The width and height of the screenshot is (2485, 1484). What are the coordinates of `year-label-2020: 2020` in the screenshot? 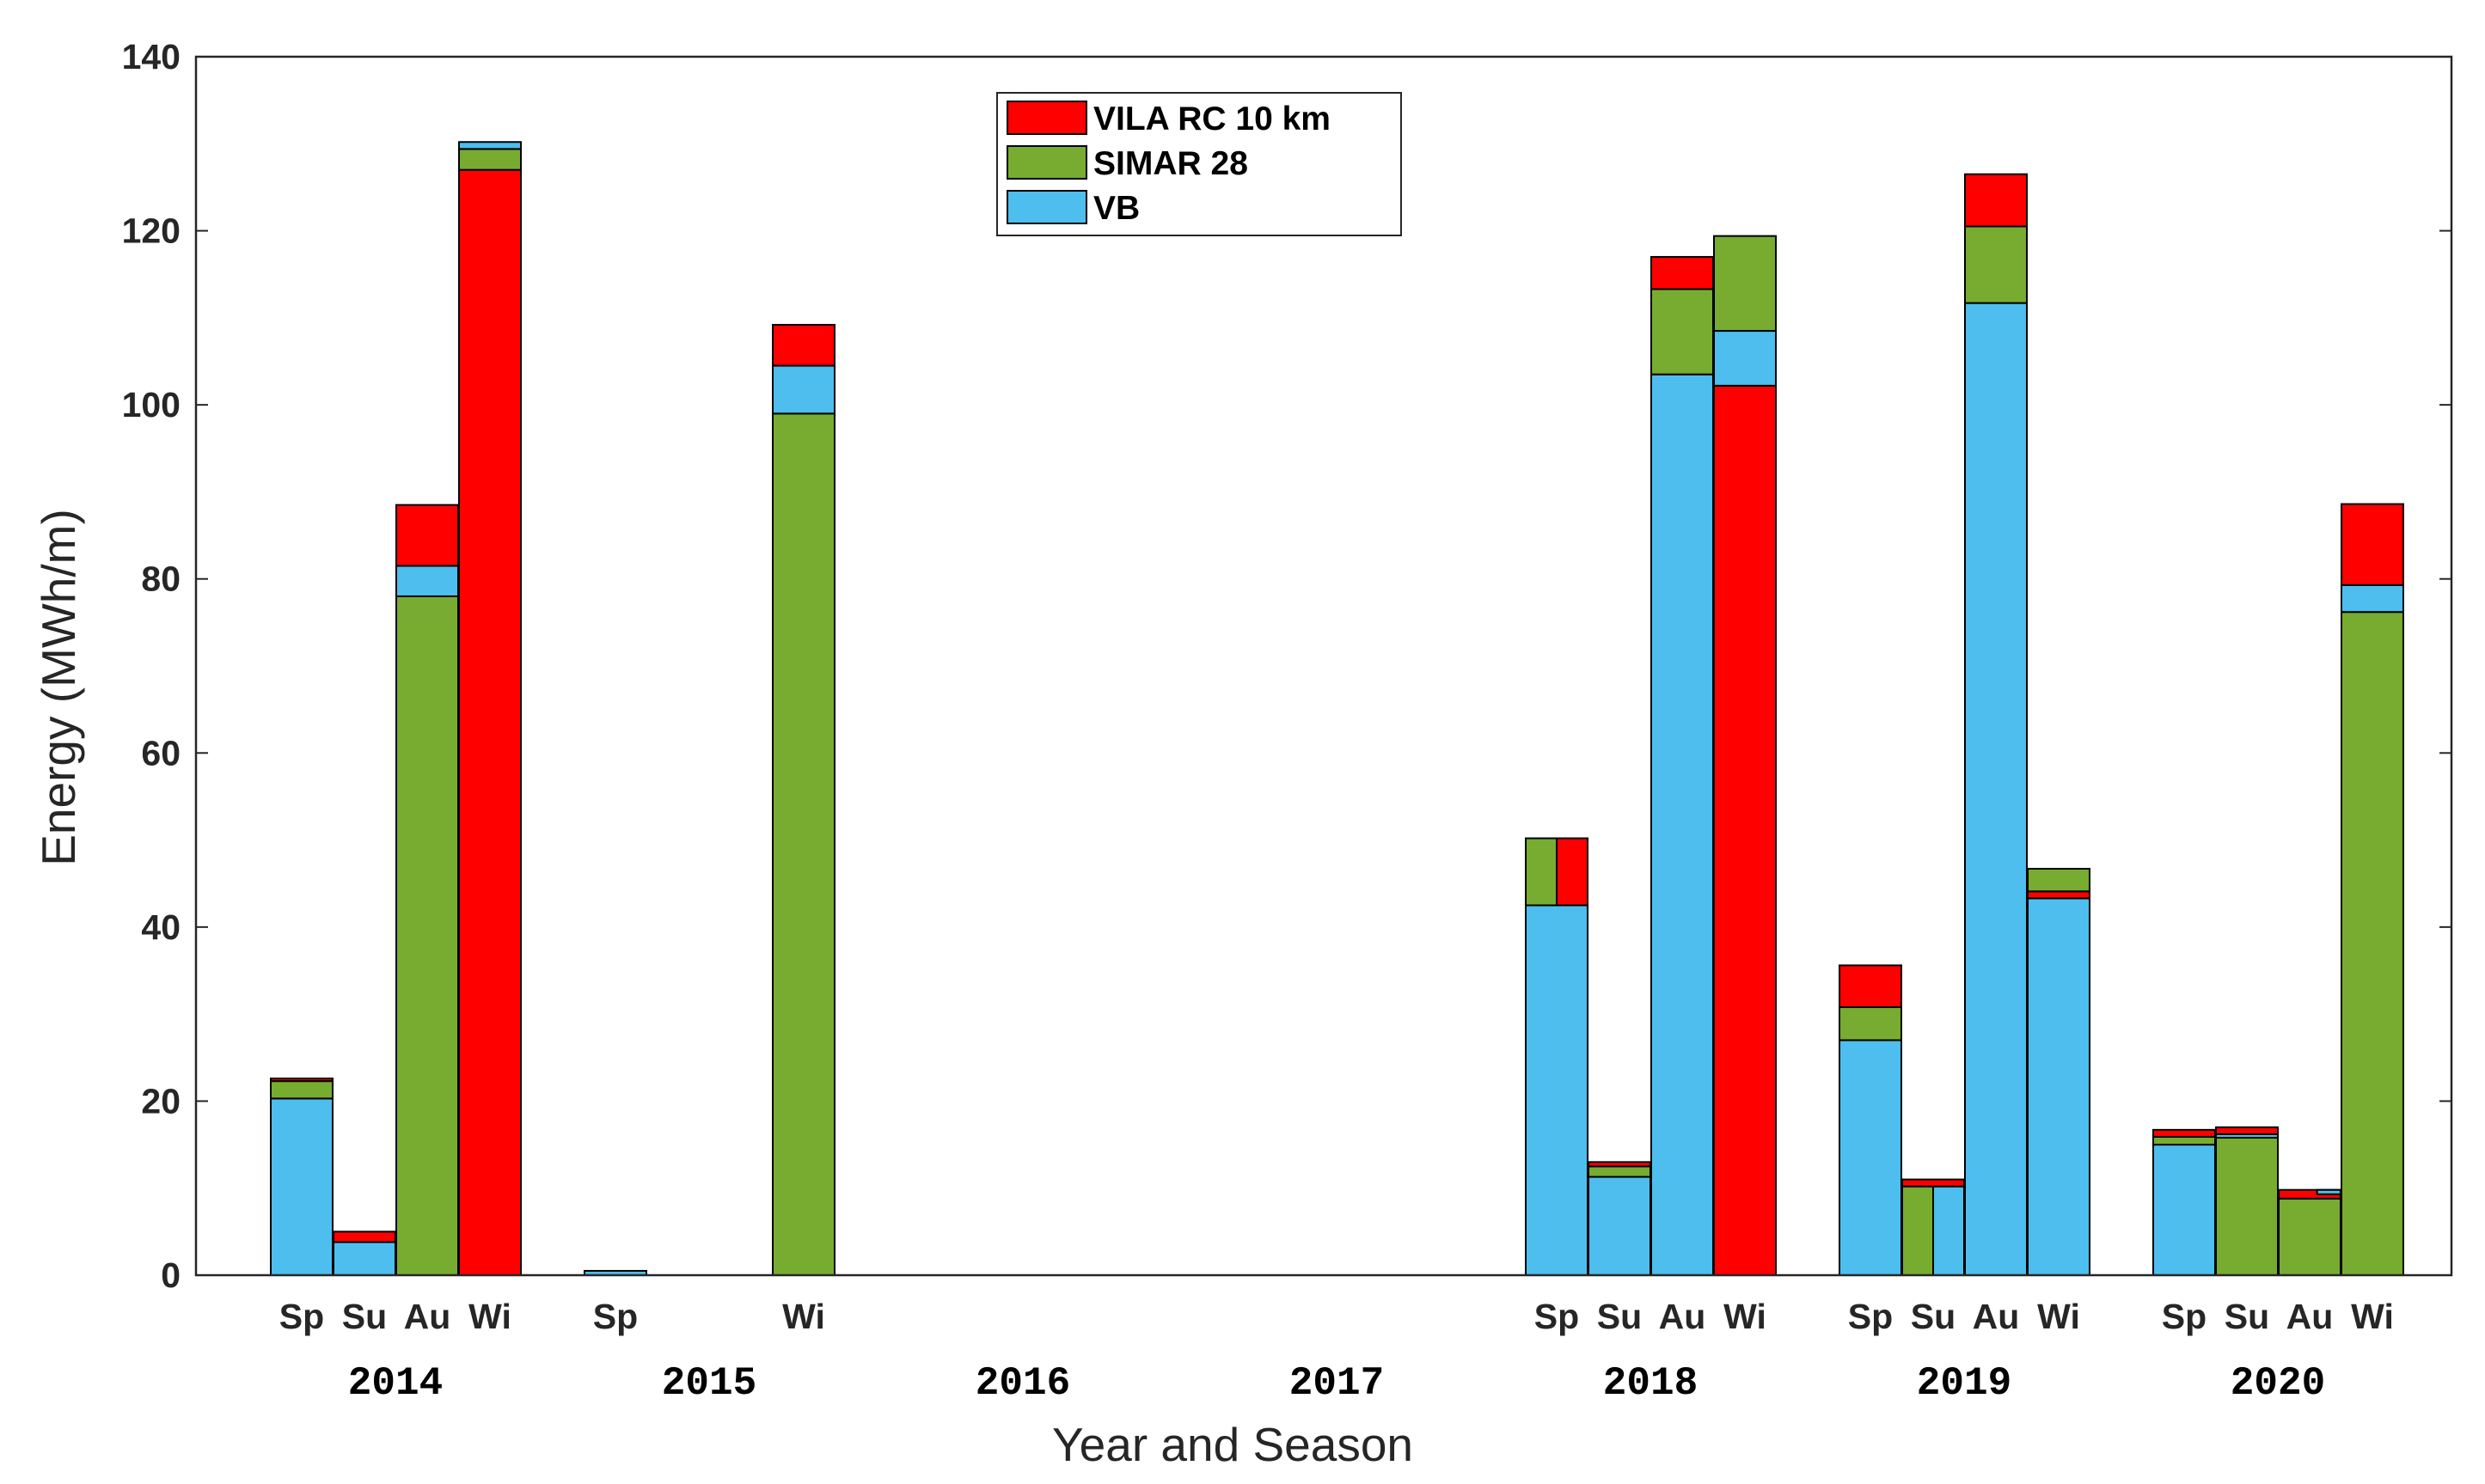 It's located at (2278, 1383).